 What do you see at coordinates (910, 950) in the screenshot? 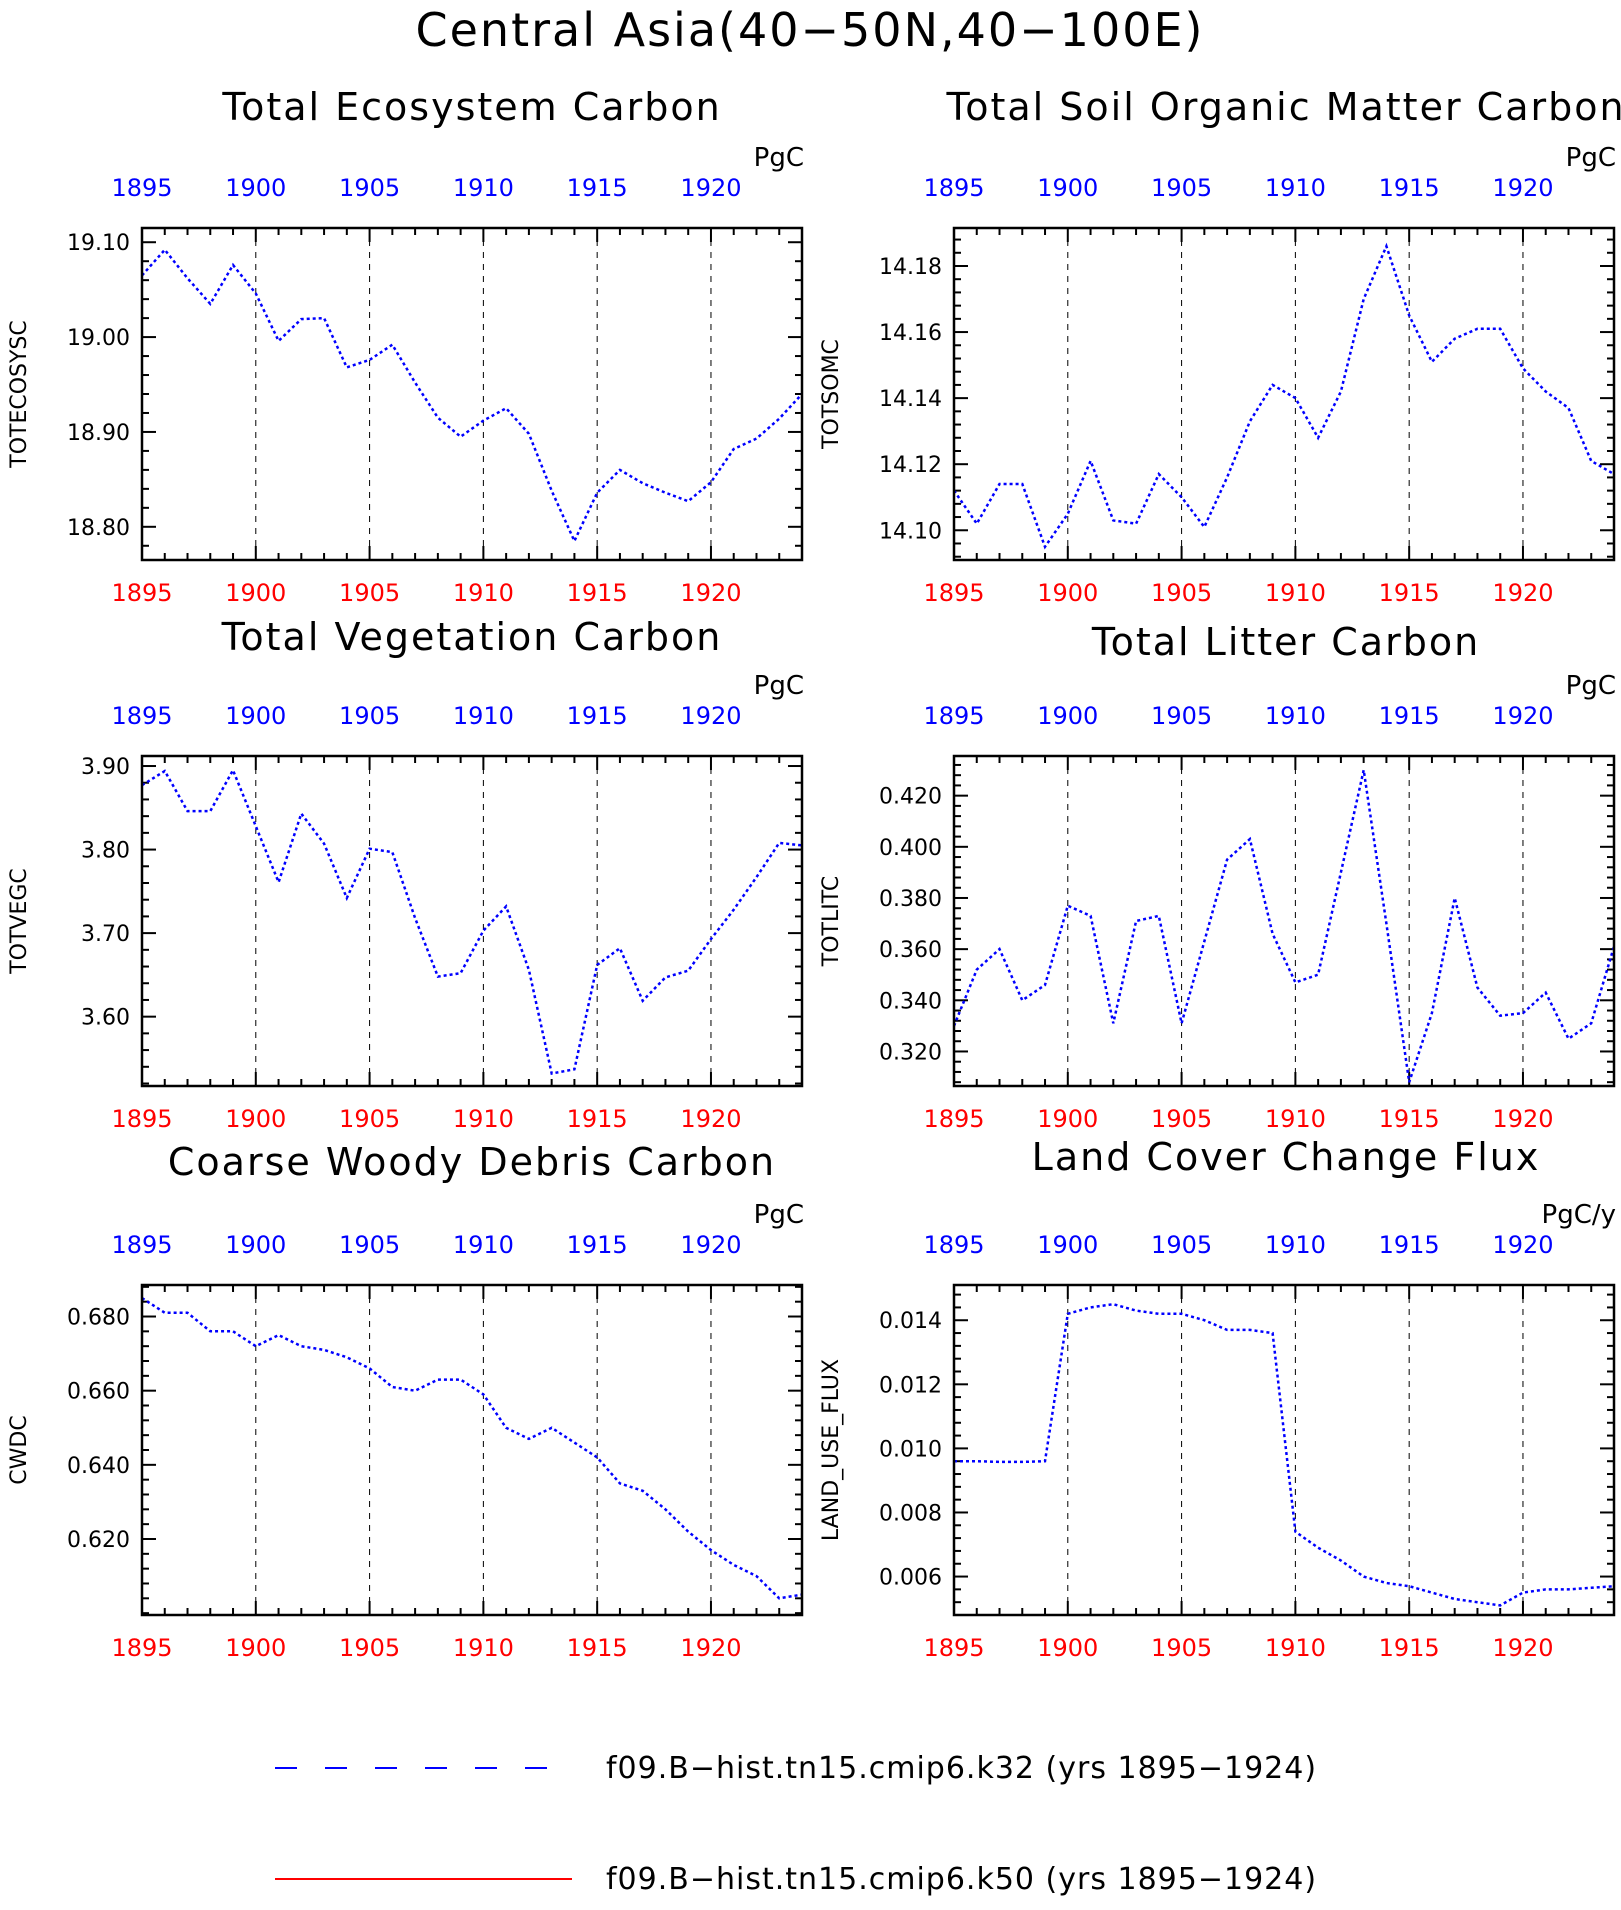
I see `y-tick-label: 0.360` at bounding box center [910, 950].